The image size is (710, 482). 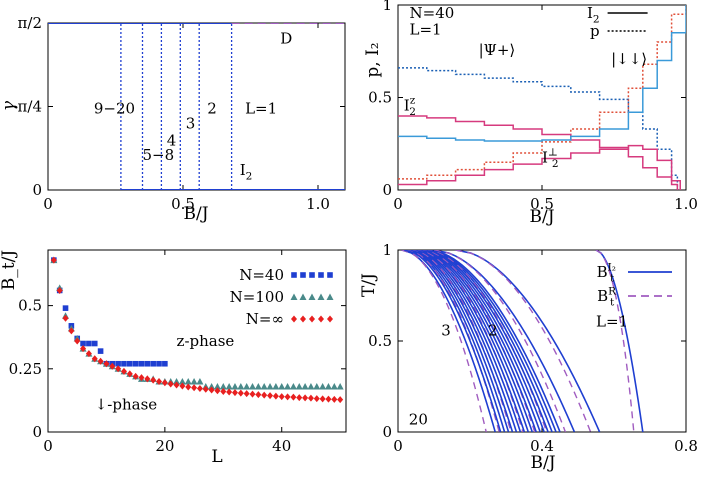 I want to click on annotation-3: |↓↓⟩, so click(x=629, y=59).